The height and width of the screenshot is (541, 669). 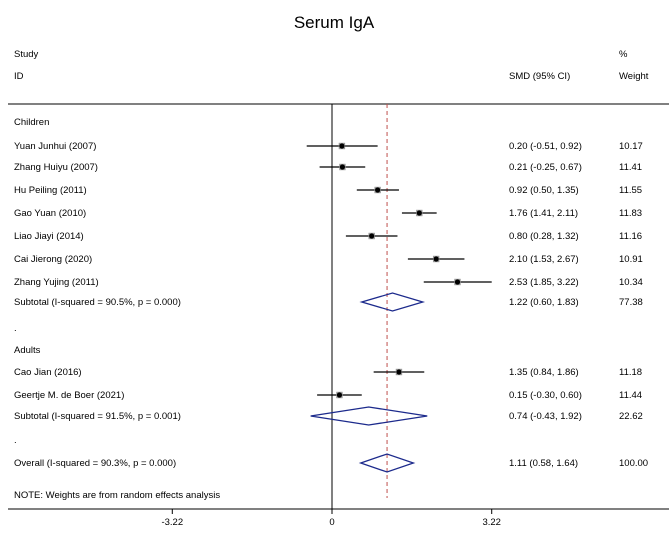 What do you see at coordinates (630, 190) in the screenshot?
I see `weight-value: 11.55` at bounding box center [630, 190].